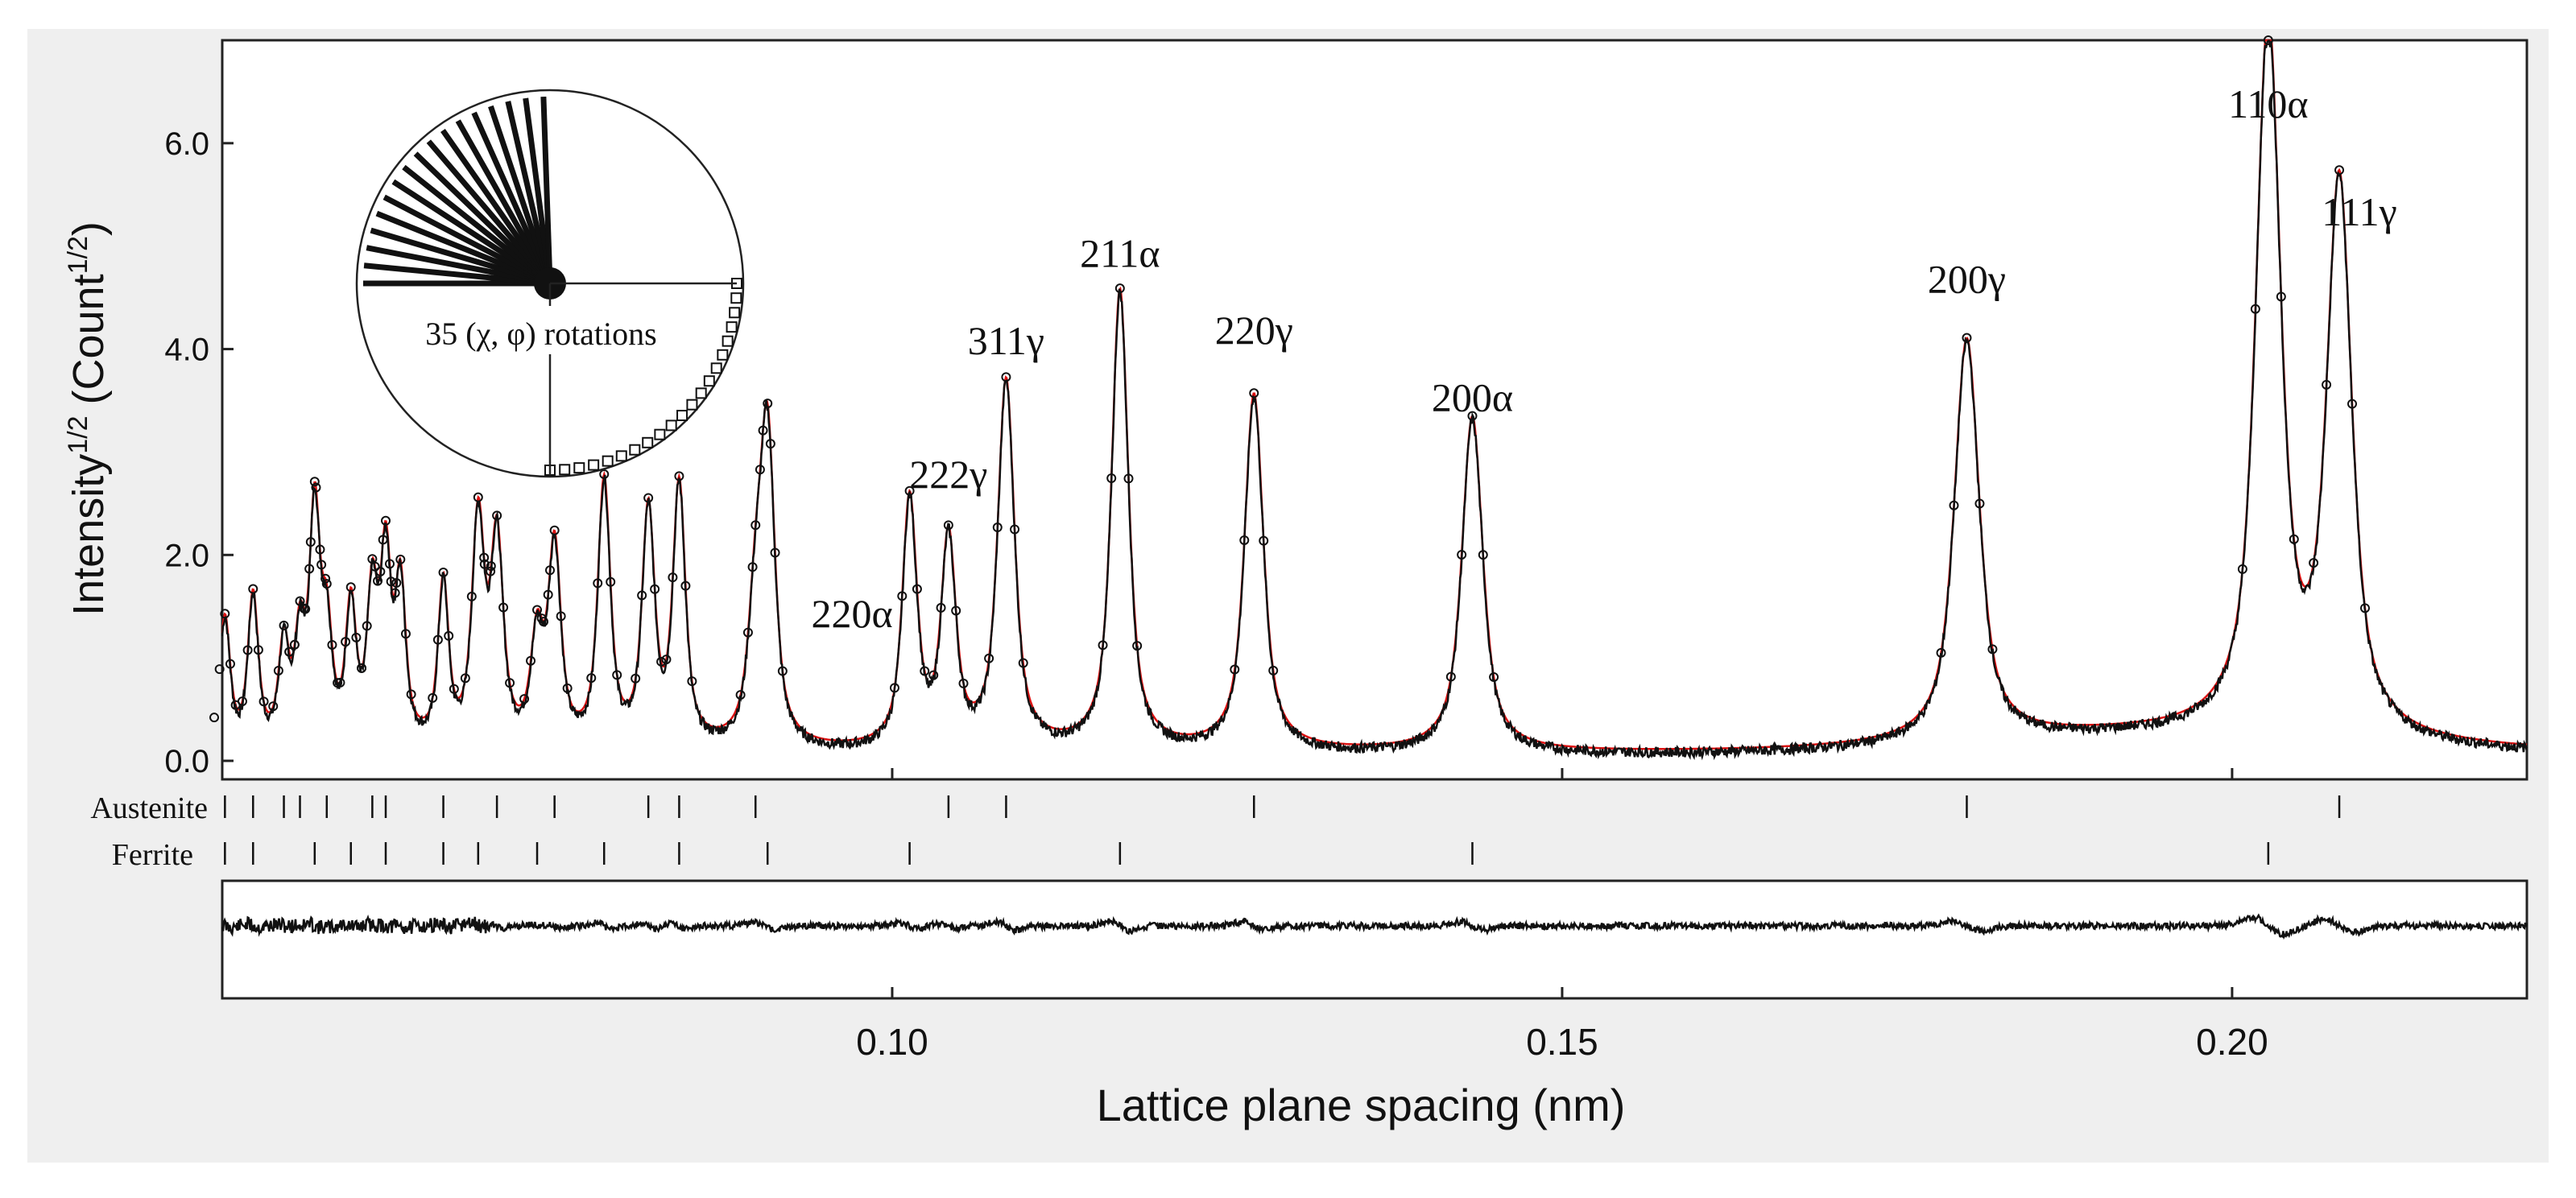  What do you see at coordinates (187, 350) in the screenshot?
I see `y-tick-label: 4.0` at bounding box center [187, 350].